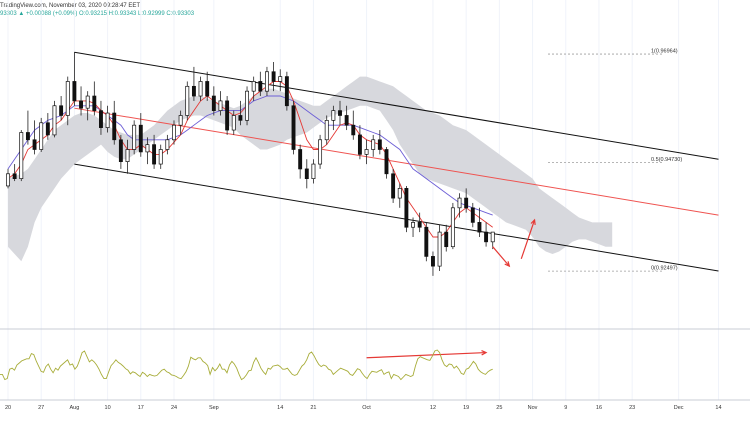  I want to click on x-tick-label: Nov, so click(533, 408).